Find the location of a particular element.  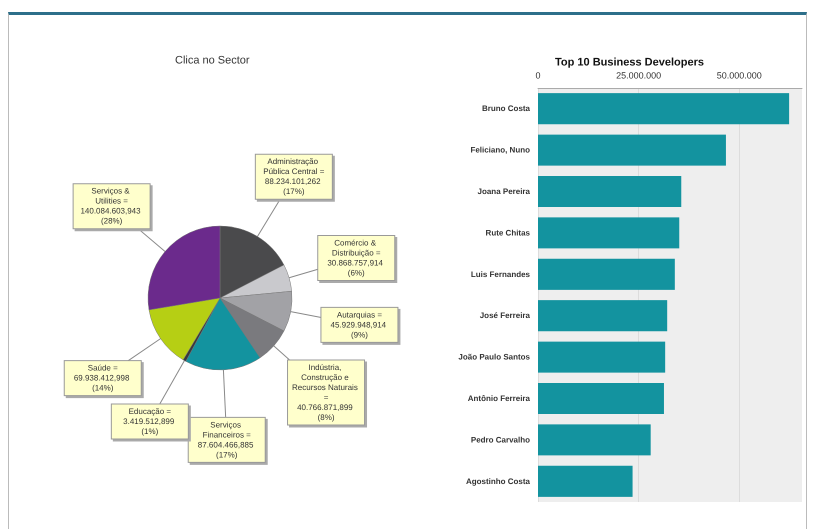

slice-label: Indústria, Construção e Recursos Naturais = is located at coordinates (326, 382).